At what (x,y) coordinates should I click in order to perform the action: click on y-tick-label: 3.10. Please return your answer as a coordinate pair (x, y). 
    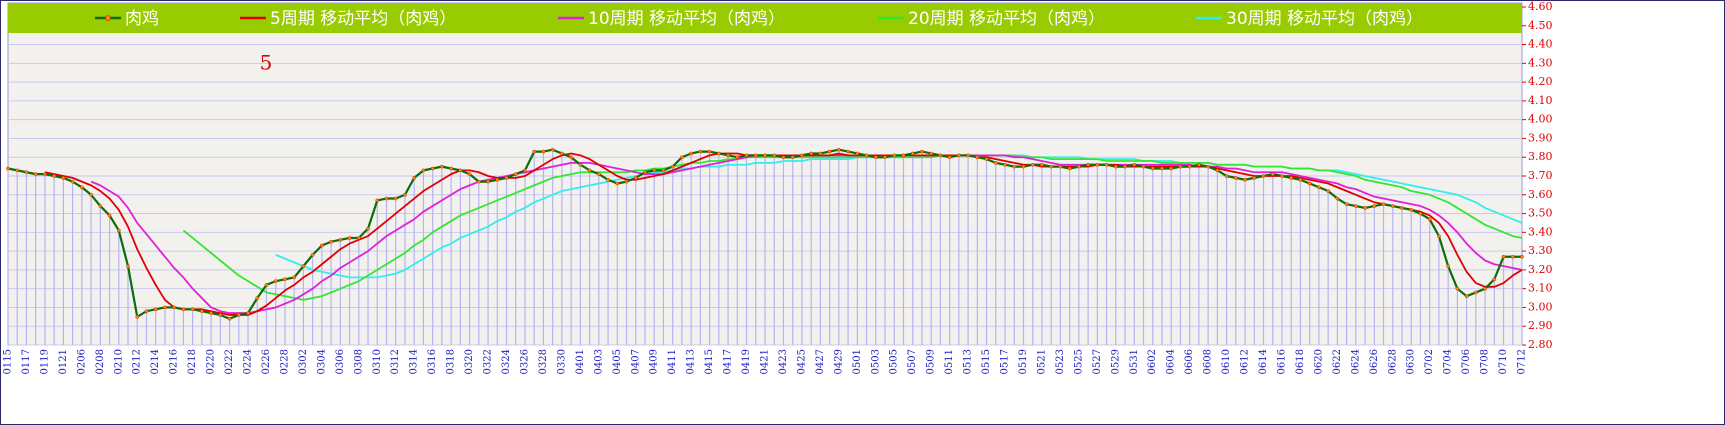
    Looking at the image, I should click on (1540, 288).